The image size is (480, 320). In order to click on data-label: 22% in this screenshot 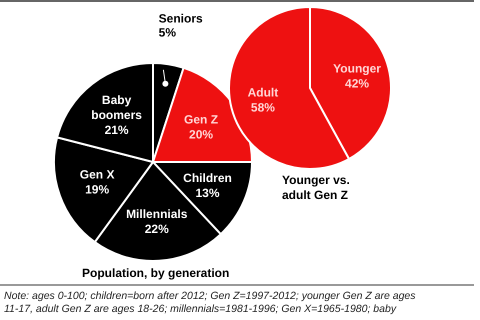, I will do `click(157, 229)`.